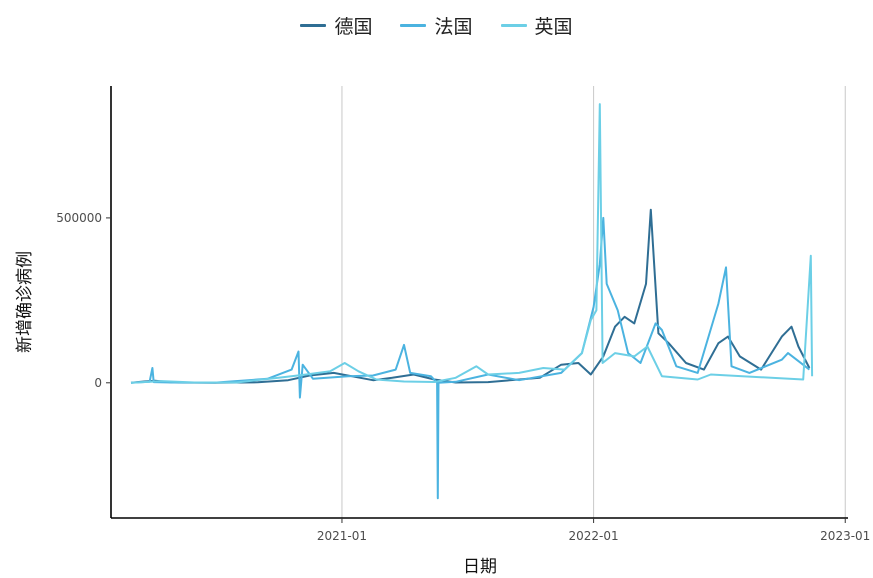 Image resolution: width=873 pixels, height=578 pixels. Describe the element at coordinates (342, 536) in the screenshot. I see `x-tick-label: 2021-01` at that location.